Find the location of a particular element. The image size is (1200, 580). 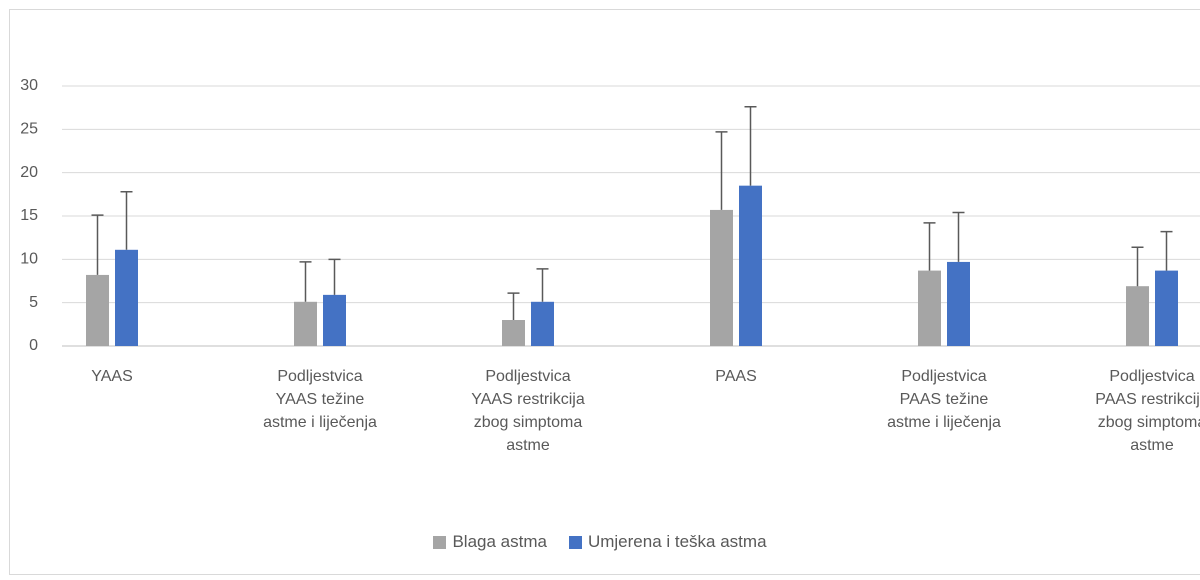

y-tick-label: 5 is located at coordinates (33, 302).